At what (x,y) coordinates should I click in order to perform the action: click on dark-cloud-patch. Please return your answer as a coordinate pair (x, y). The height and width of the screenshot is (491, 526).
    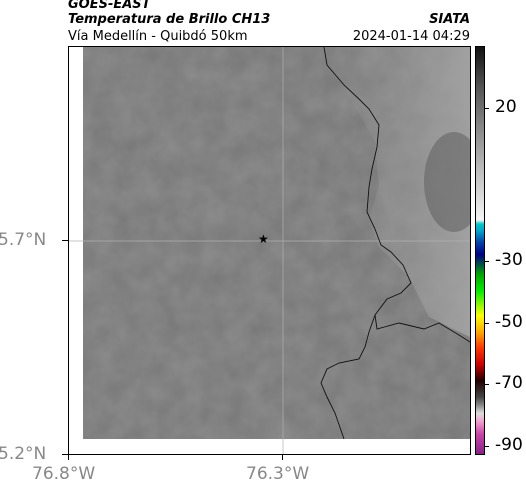
    Looking at the image, I should click on (447, 182).